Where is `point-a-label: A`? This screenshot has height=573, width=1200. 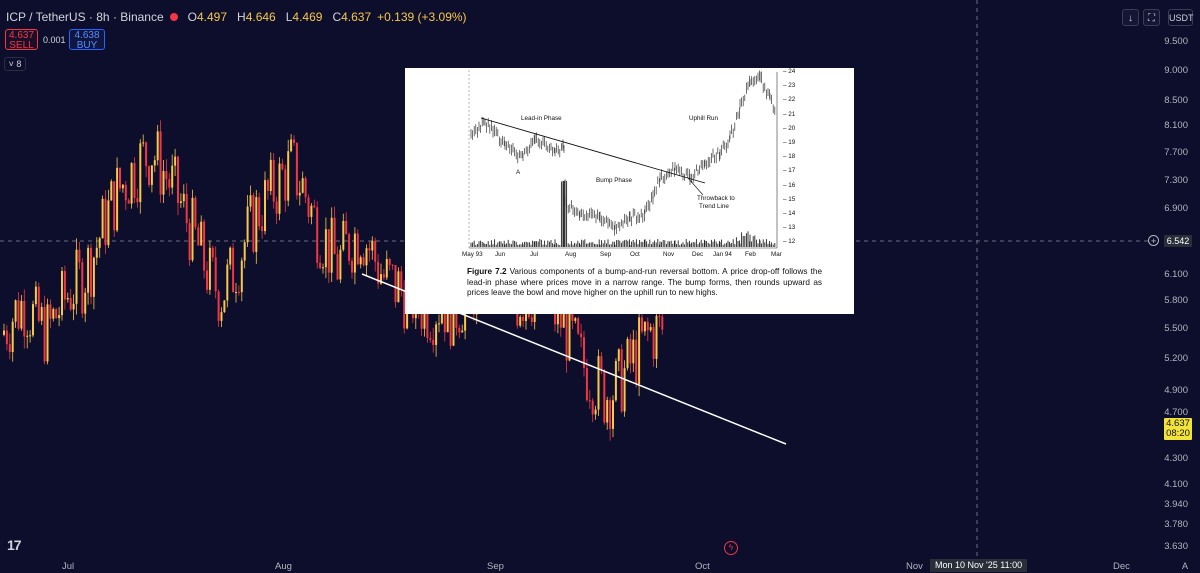 point-a-label: A is located at coordinates (518, 172).